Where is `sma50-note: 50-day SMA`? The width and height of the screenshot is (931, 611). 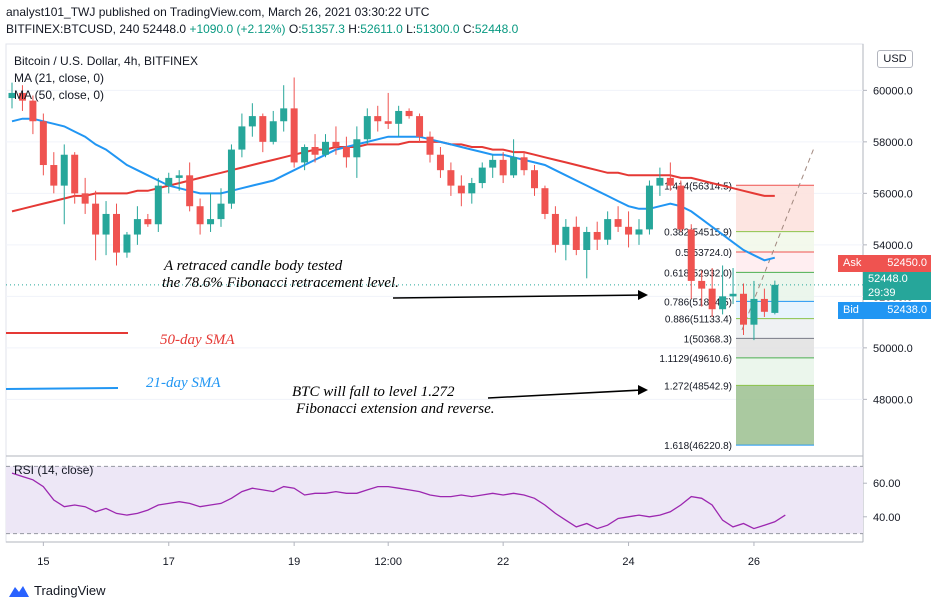
sma50-note: 50-day SMA is located at coordinates (197, 340).